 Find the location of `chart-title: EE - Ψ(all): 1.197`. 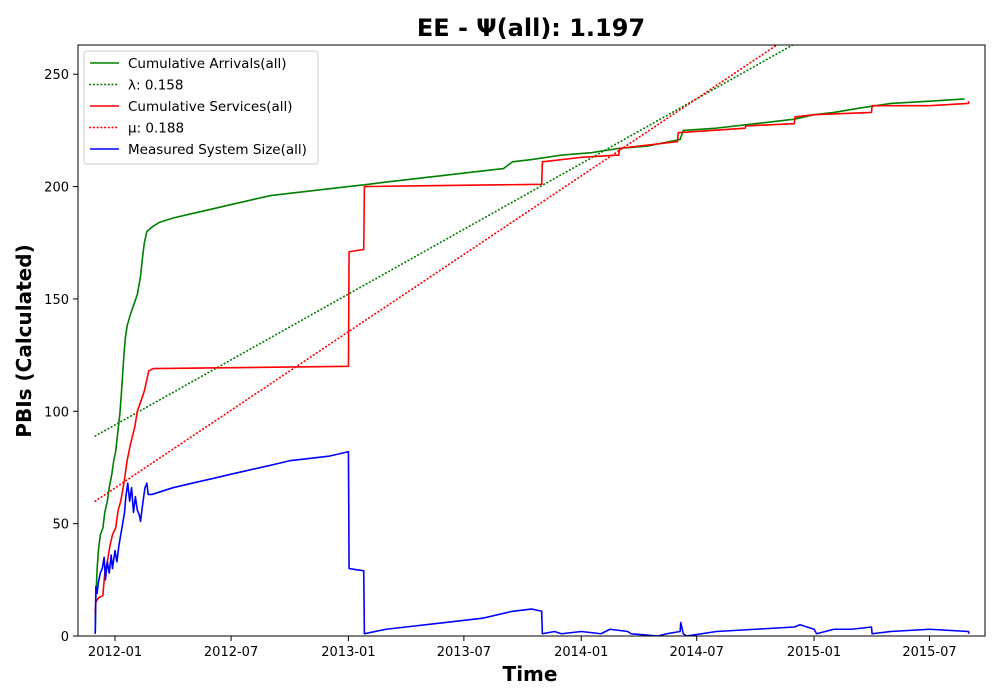

chart-title: EE - Ψ(all): 1.197 is located at coordinates (531, 28).